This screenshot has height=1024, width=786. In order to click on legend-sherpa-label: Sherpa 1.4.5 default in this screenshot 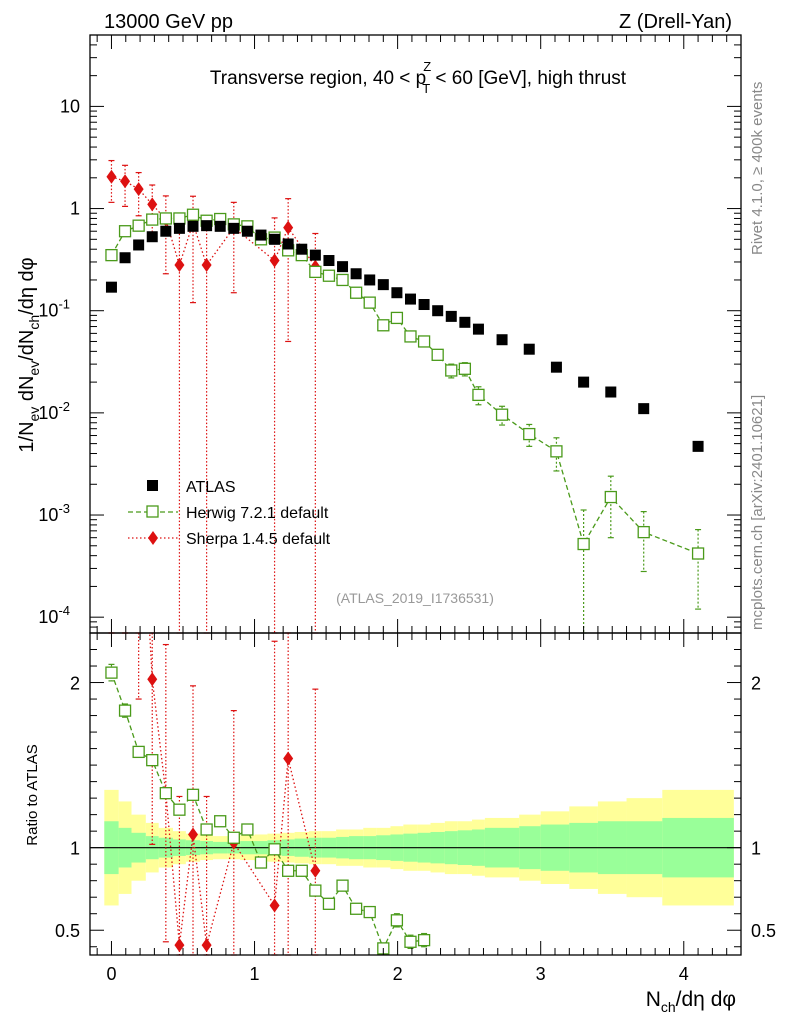, I will do `click(258, 539)`.